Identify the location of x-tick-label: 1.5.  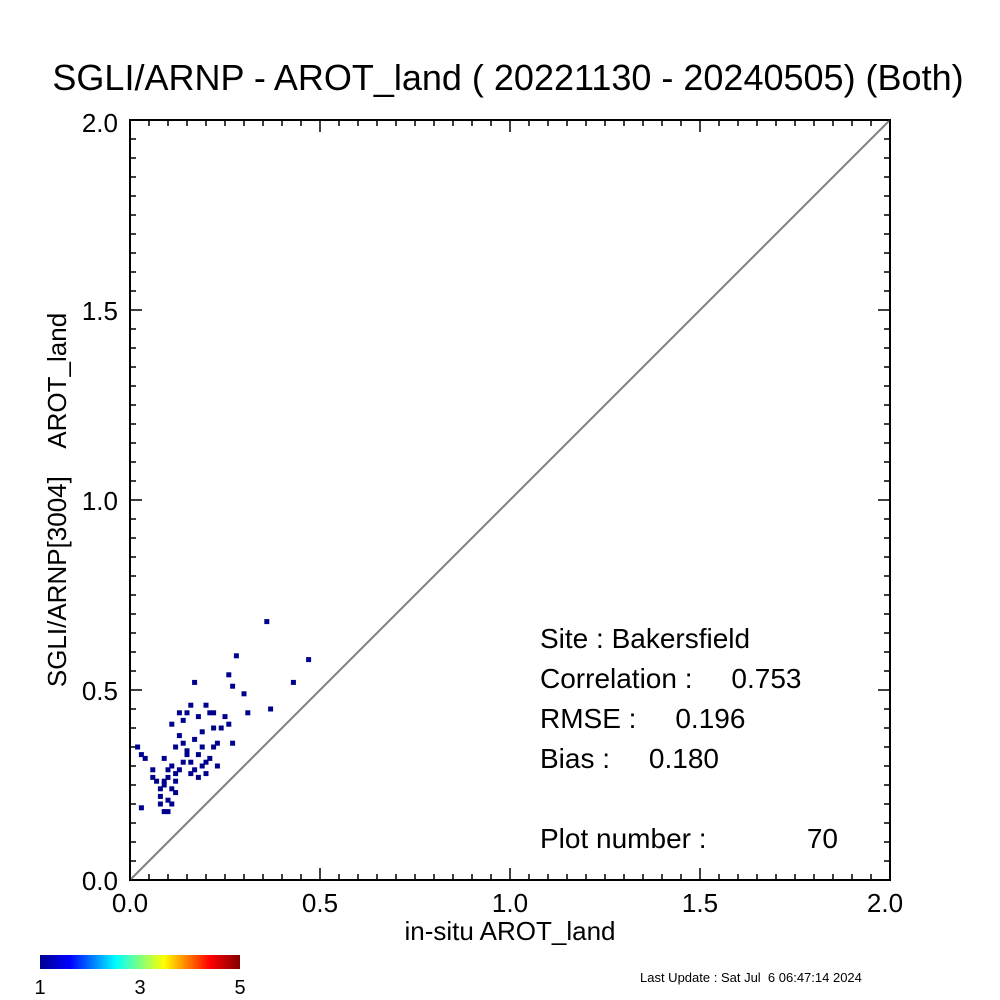
(700, 903).